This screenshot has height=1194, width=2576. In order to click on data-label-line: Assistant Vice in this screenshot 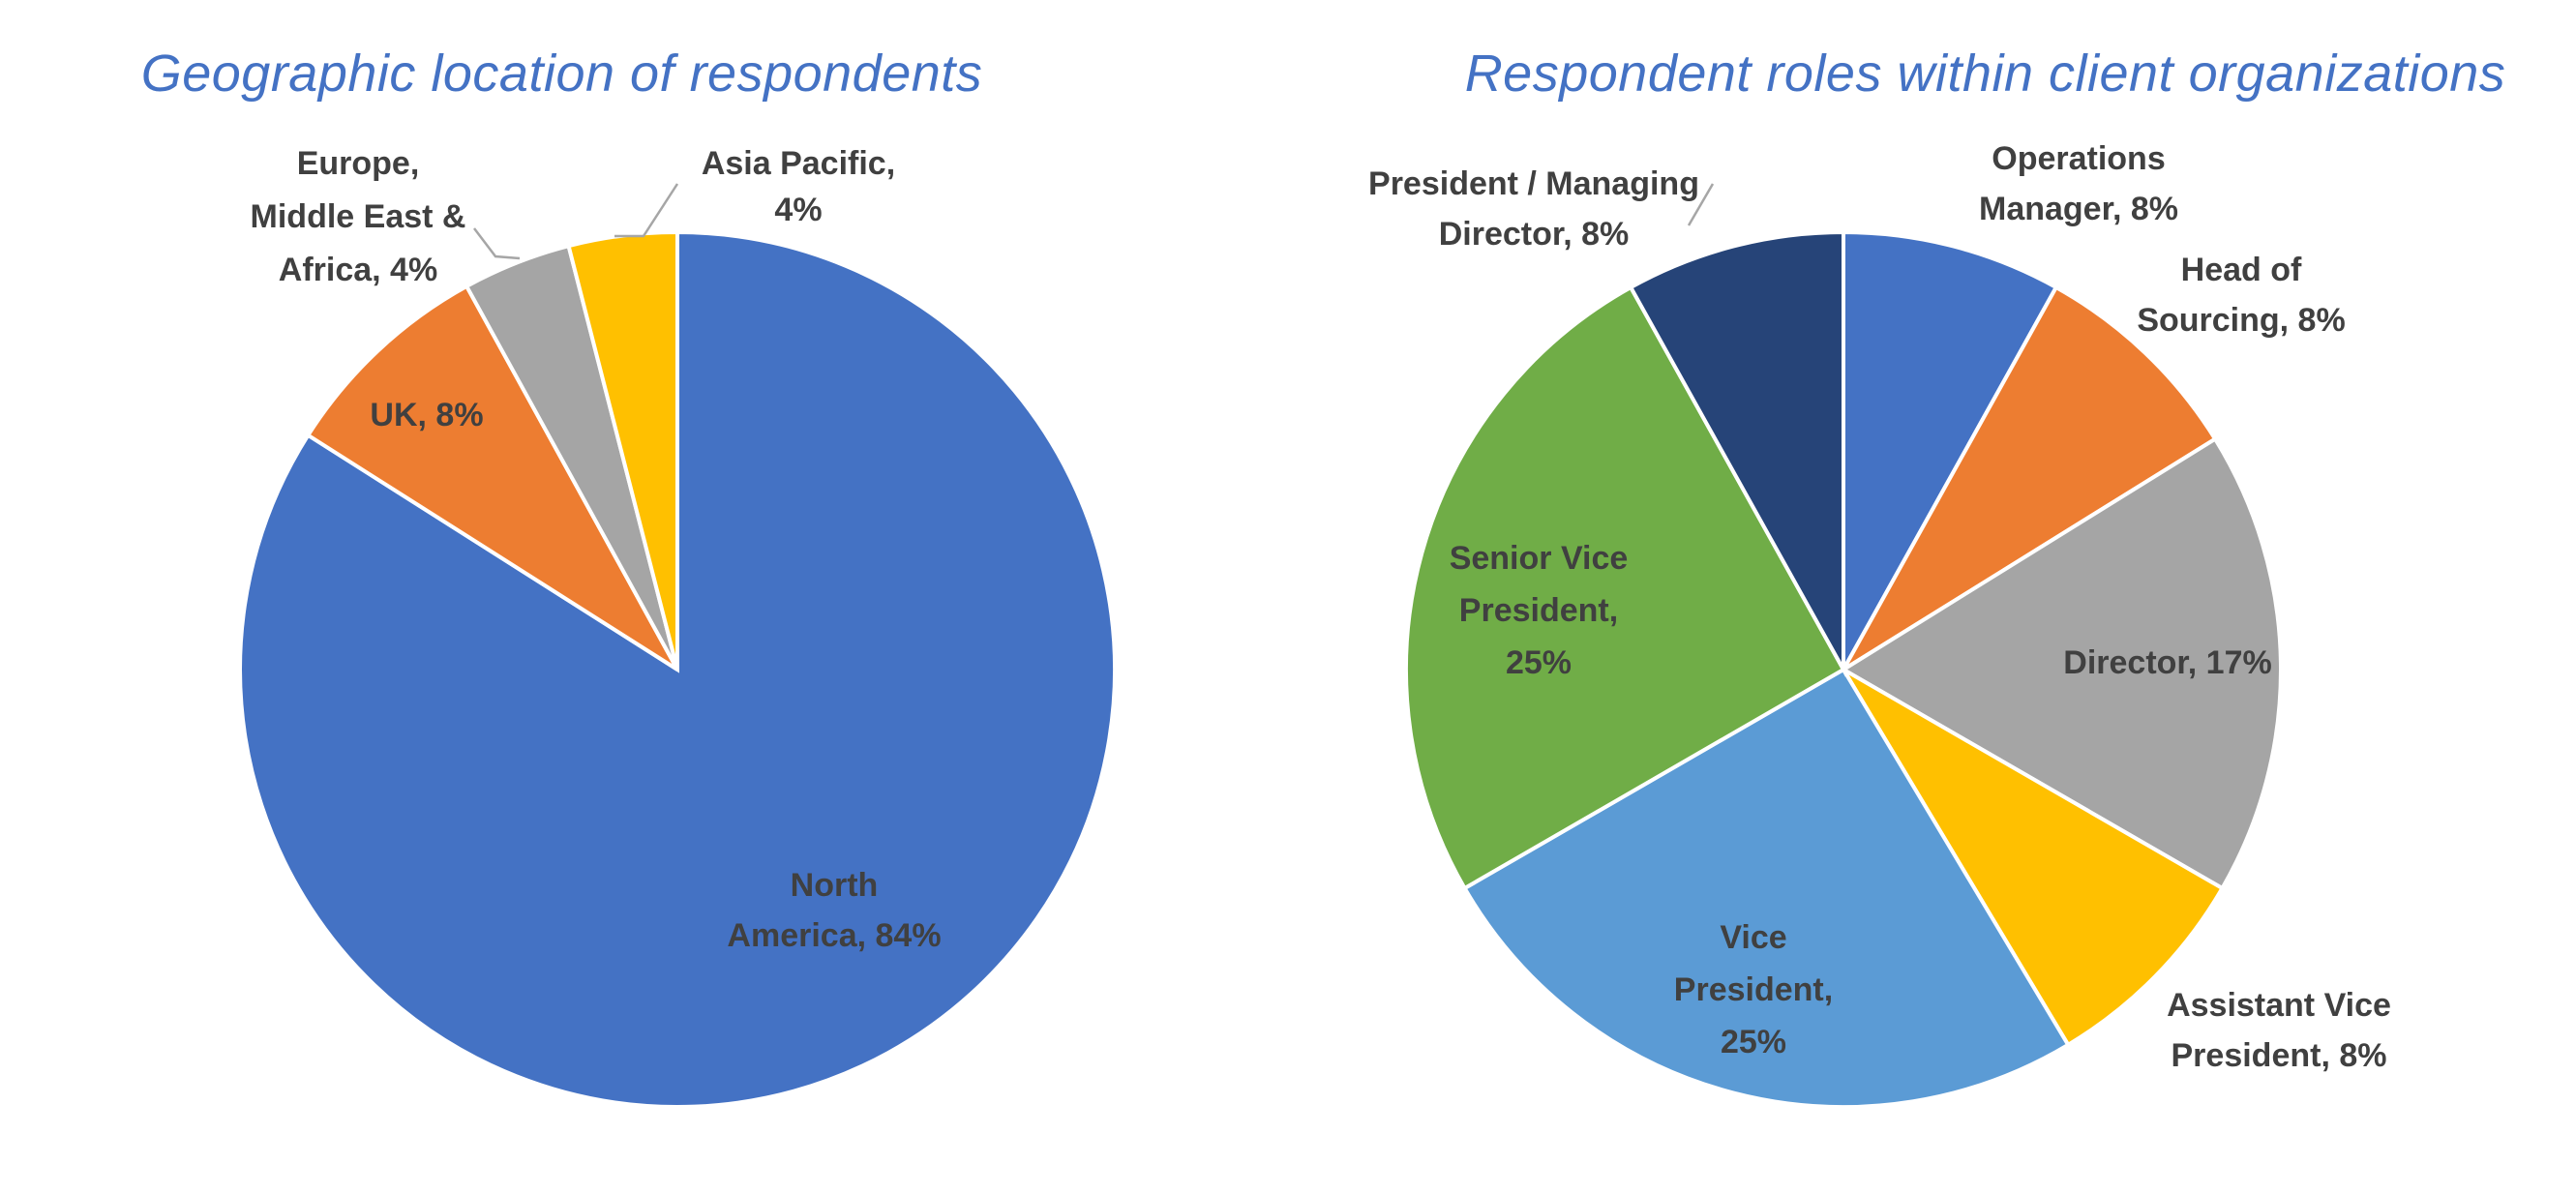, I will do `click(2279, 1006)`.